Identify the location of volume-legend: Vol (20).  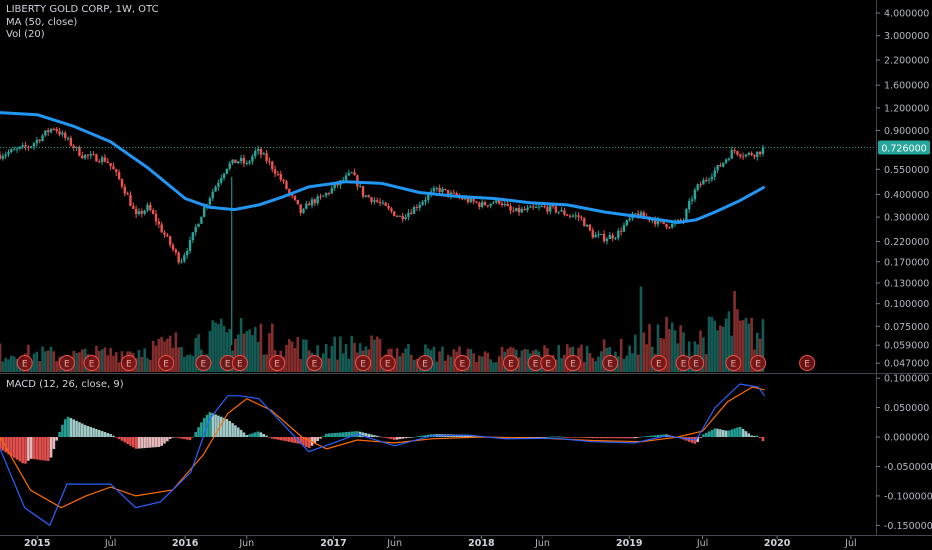
(25, 34).